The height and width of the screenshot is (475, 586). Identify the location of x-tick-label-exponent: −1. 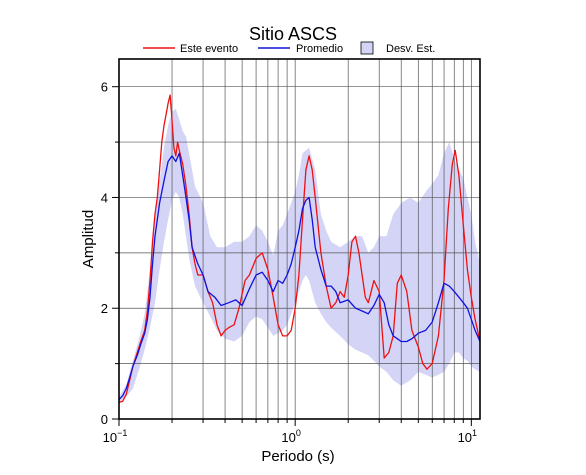
(122, 433).